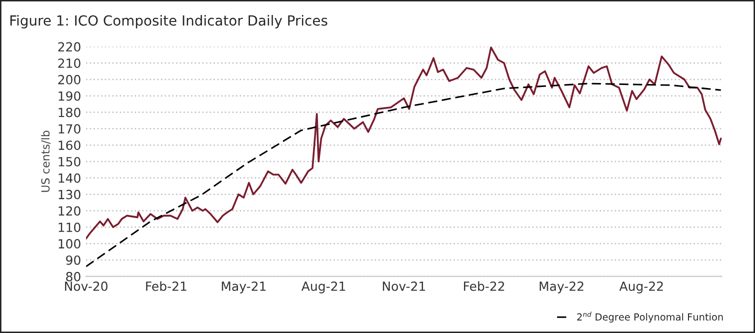 Image resolution: width=755 pixels, height=333 pixels. I want to click on y-tick-label: 170, so click(69, 129).